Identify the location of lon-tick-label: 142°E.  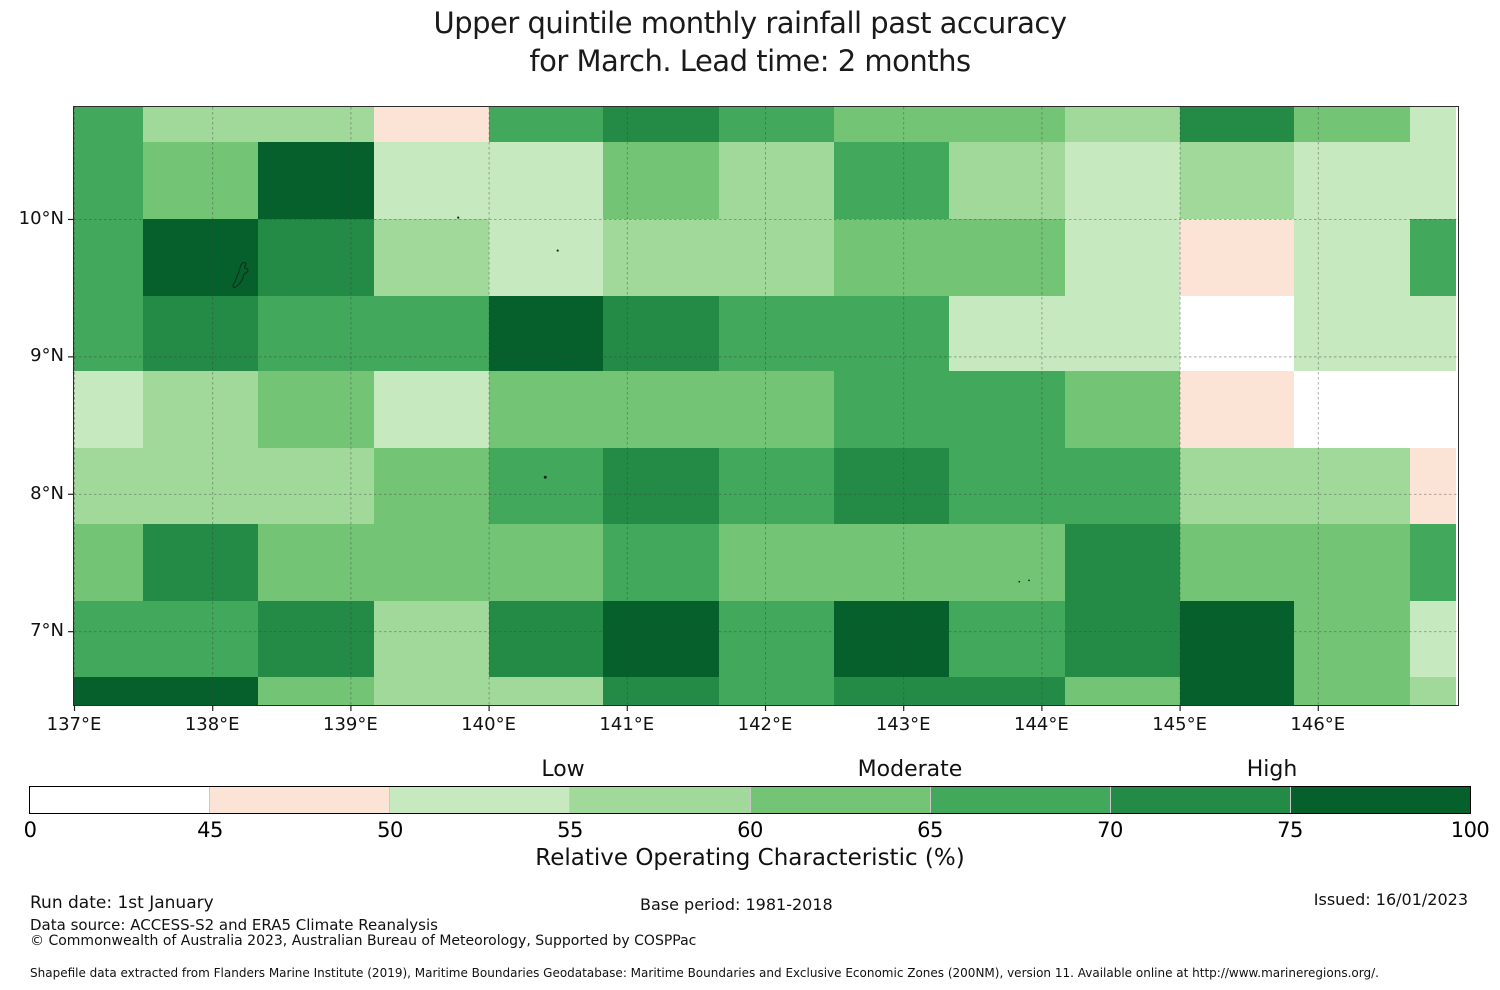
(765, 724).